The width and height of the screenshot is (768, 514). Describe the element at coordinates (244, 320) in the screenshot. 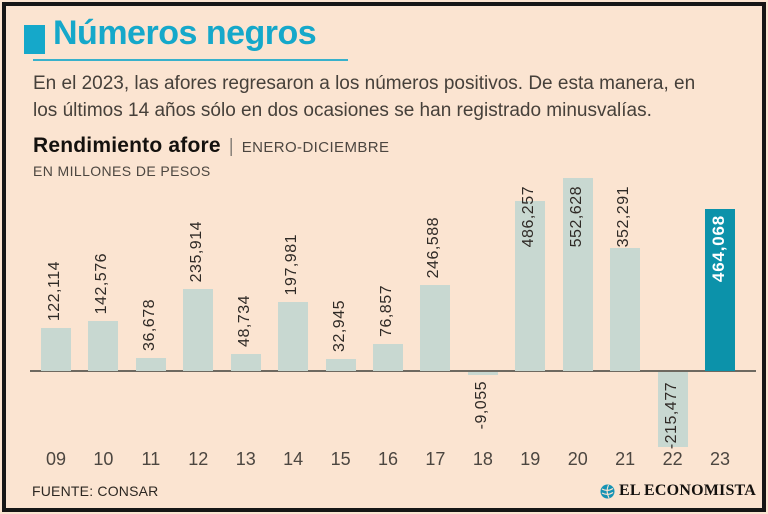

I see `bar-value-label: 48,734` at that location.